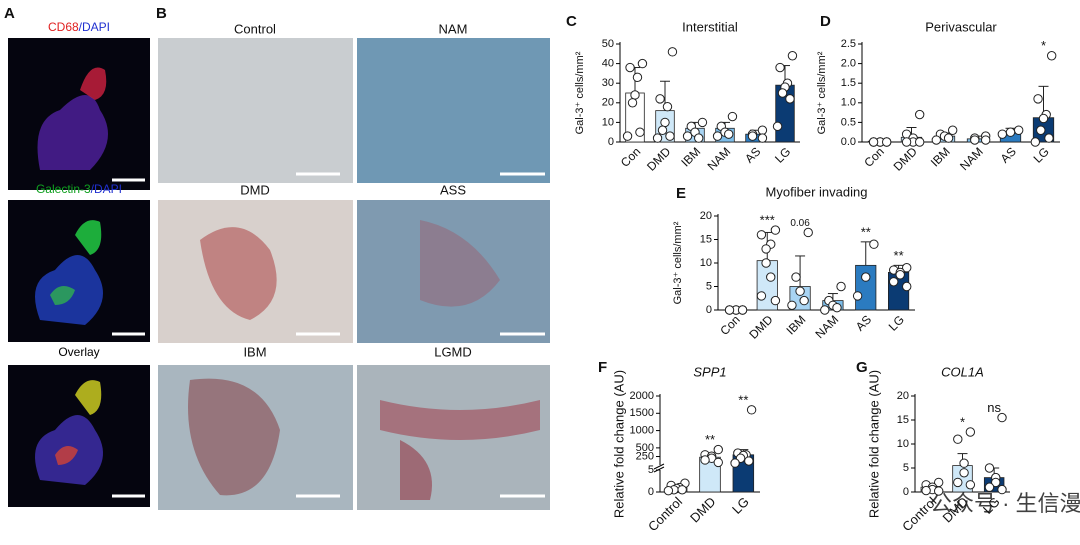  I want to click on bar, so click(866, 287).